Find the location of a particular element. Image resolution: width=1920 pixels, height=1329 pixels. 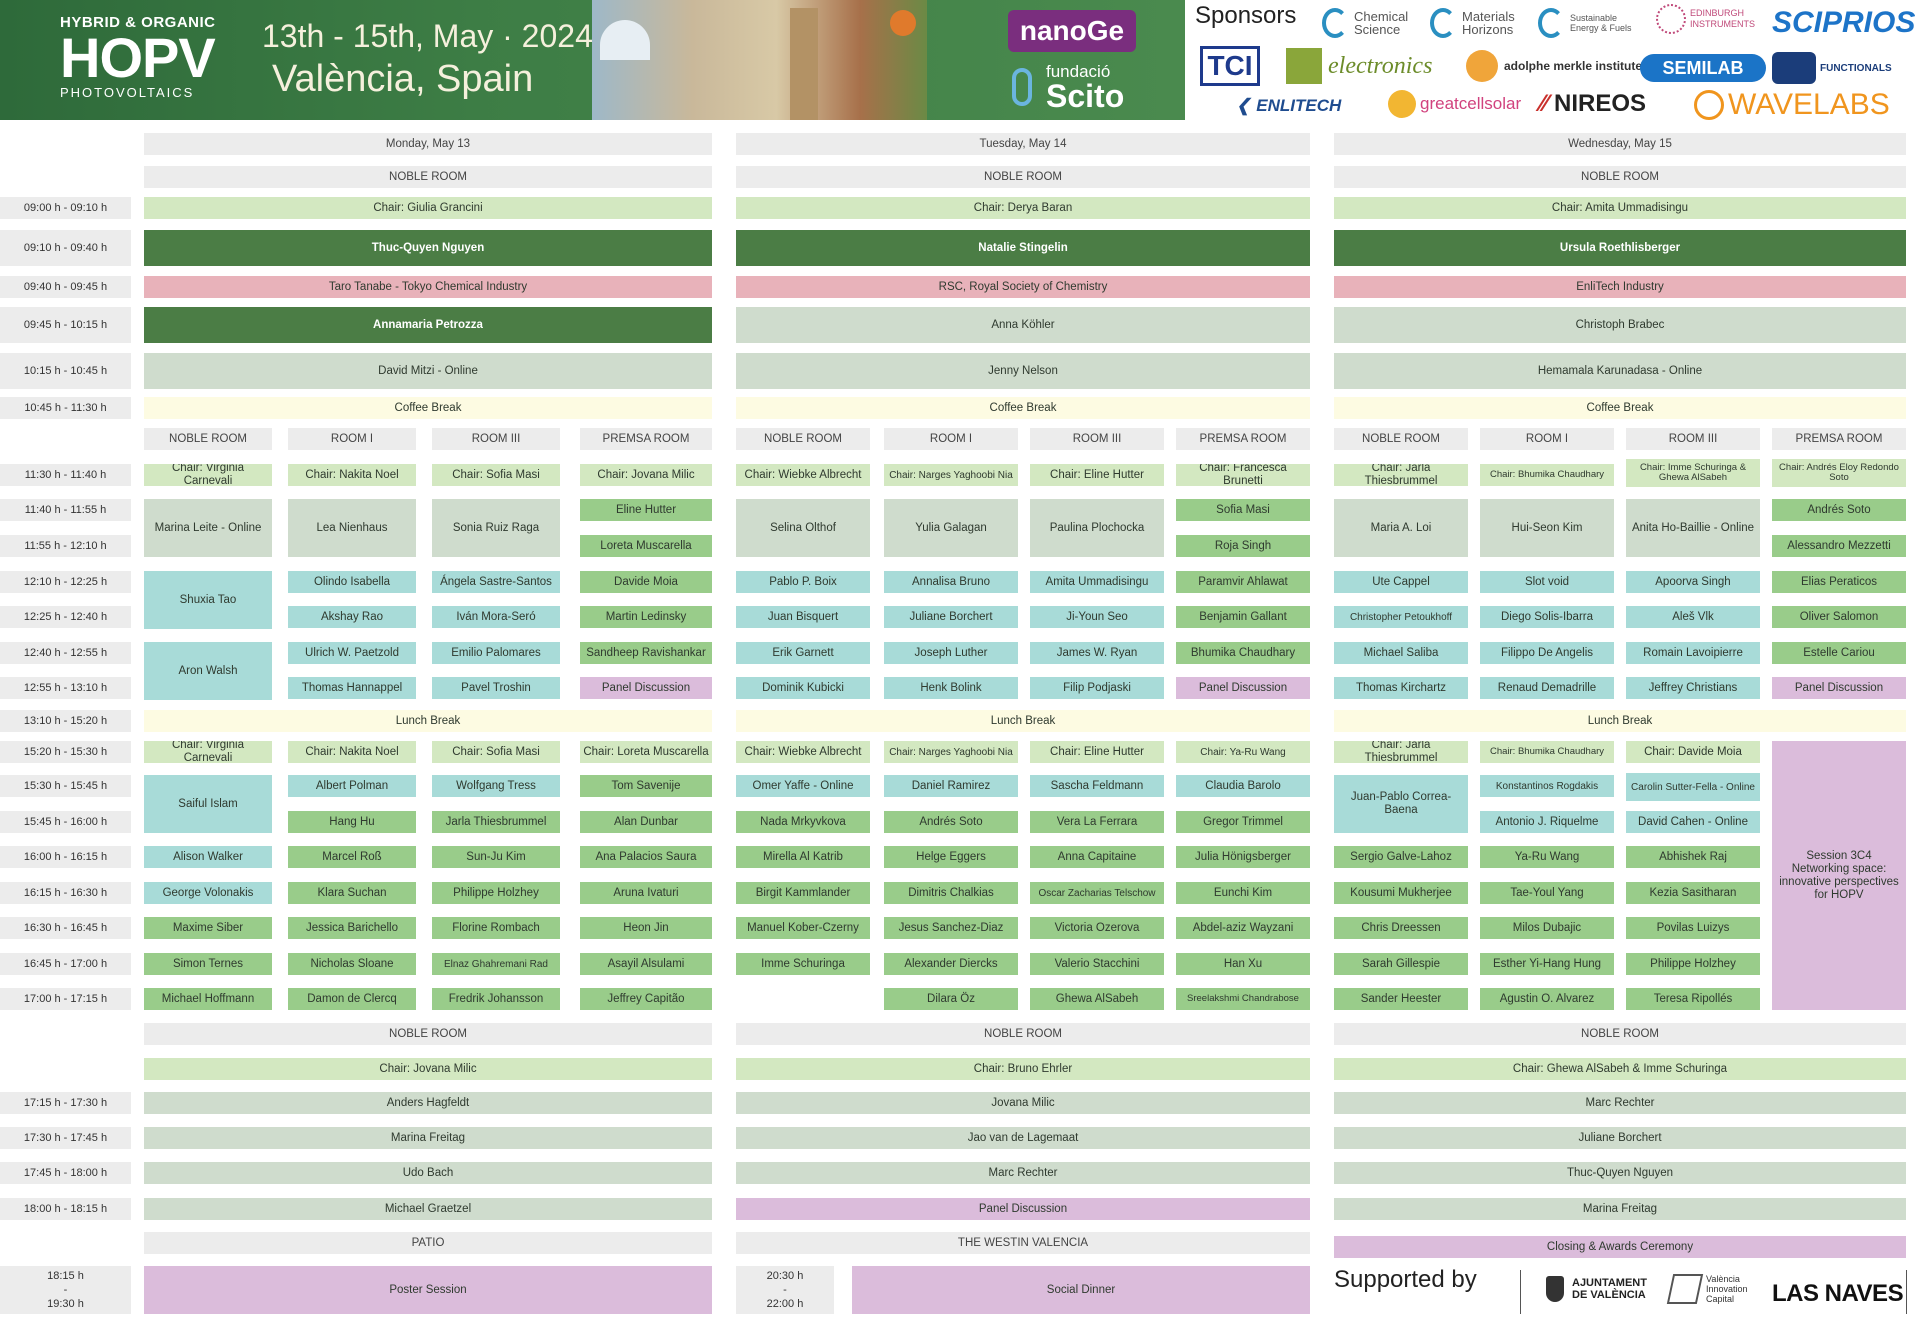

talk: Selina Olthof is located at coordinates (803, 528).